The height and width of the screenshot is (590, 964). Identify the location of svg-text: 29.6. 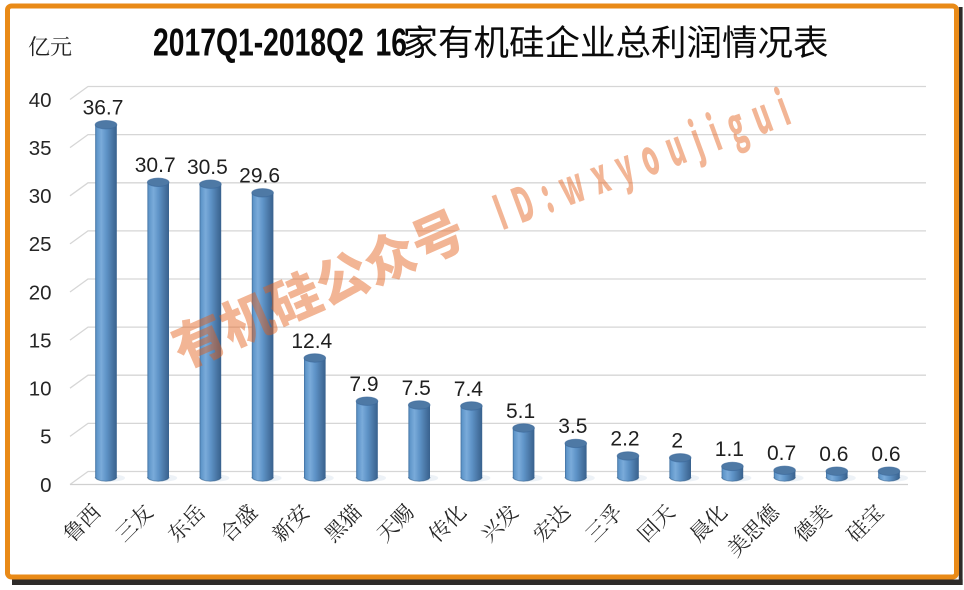
(259, 176).